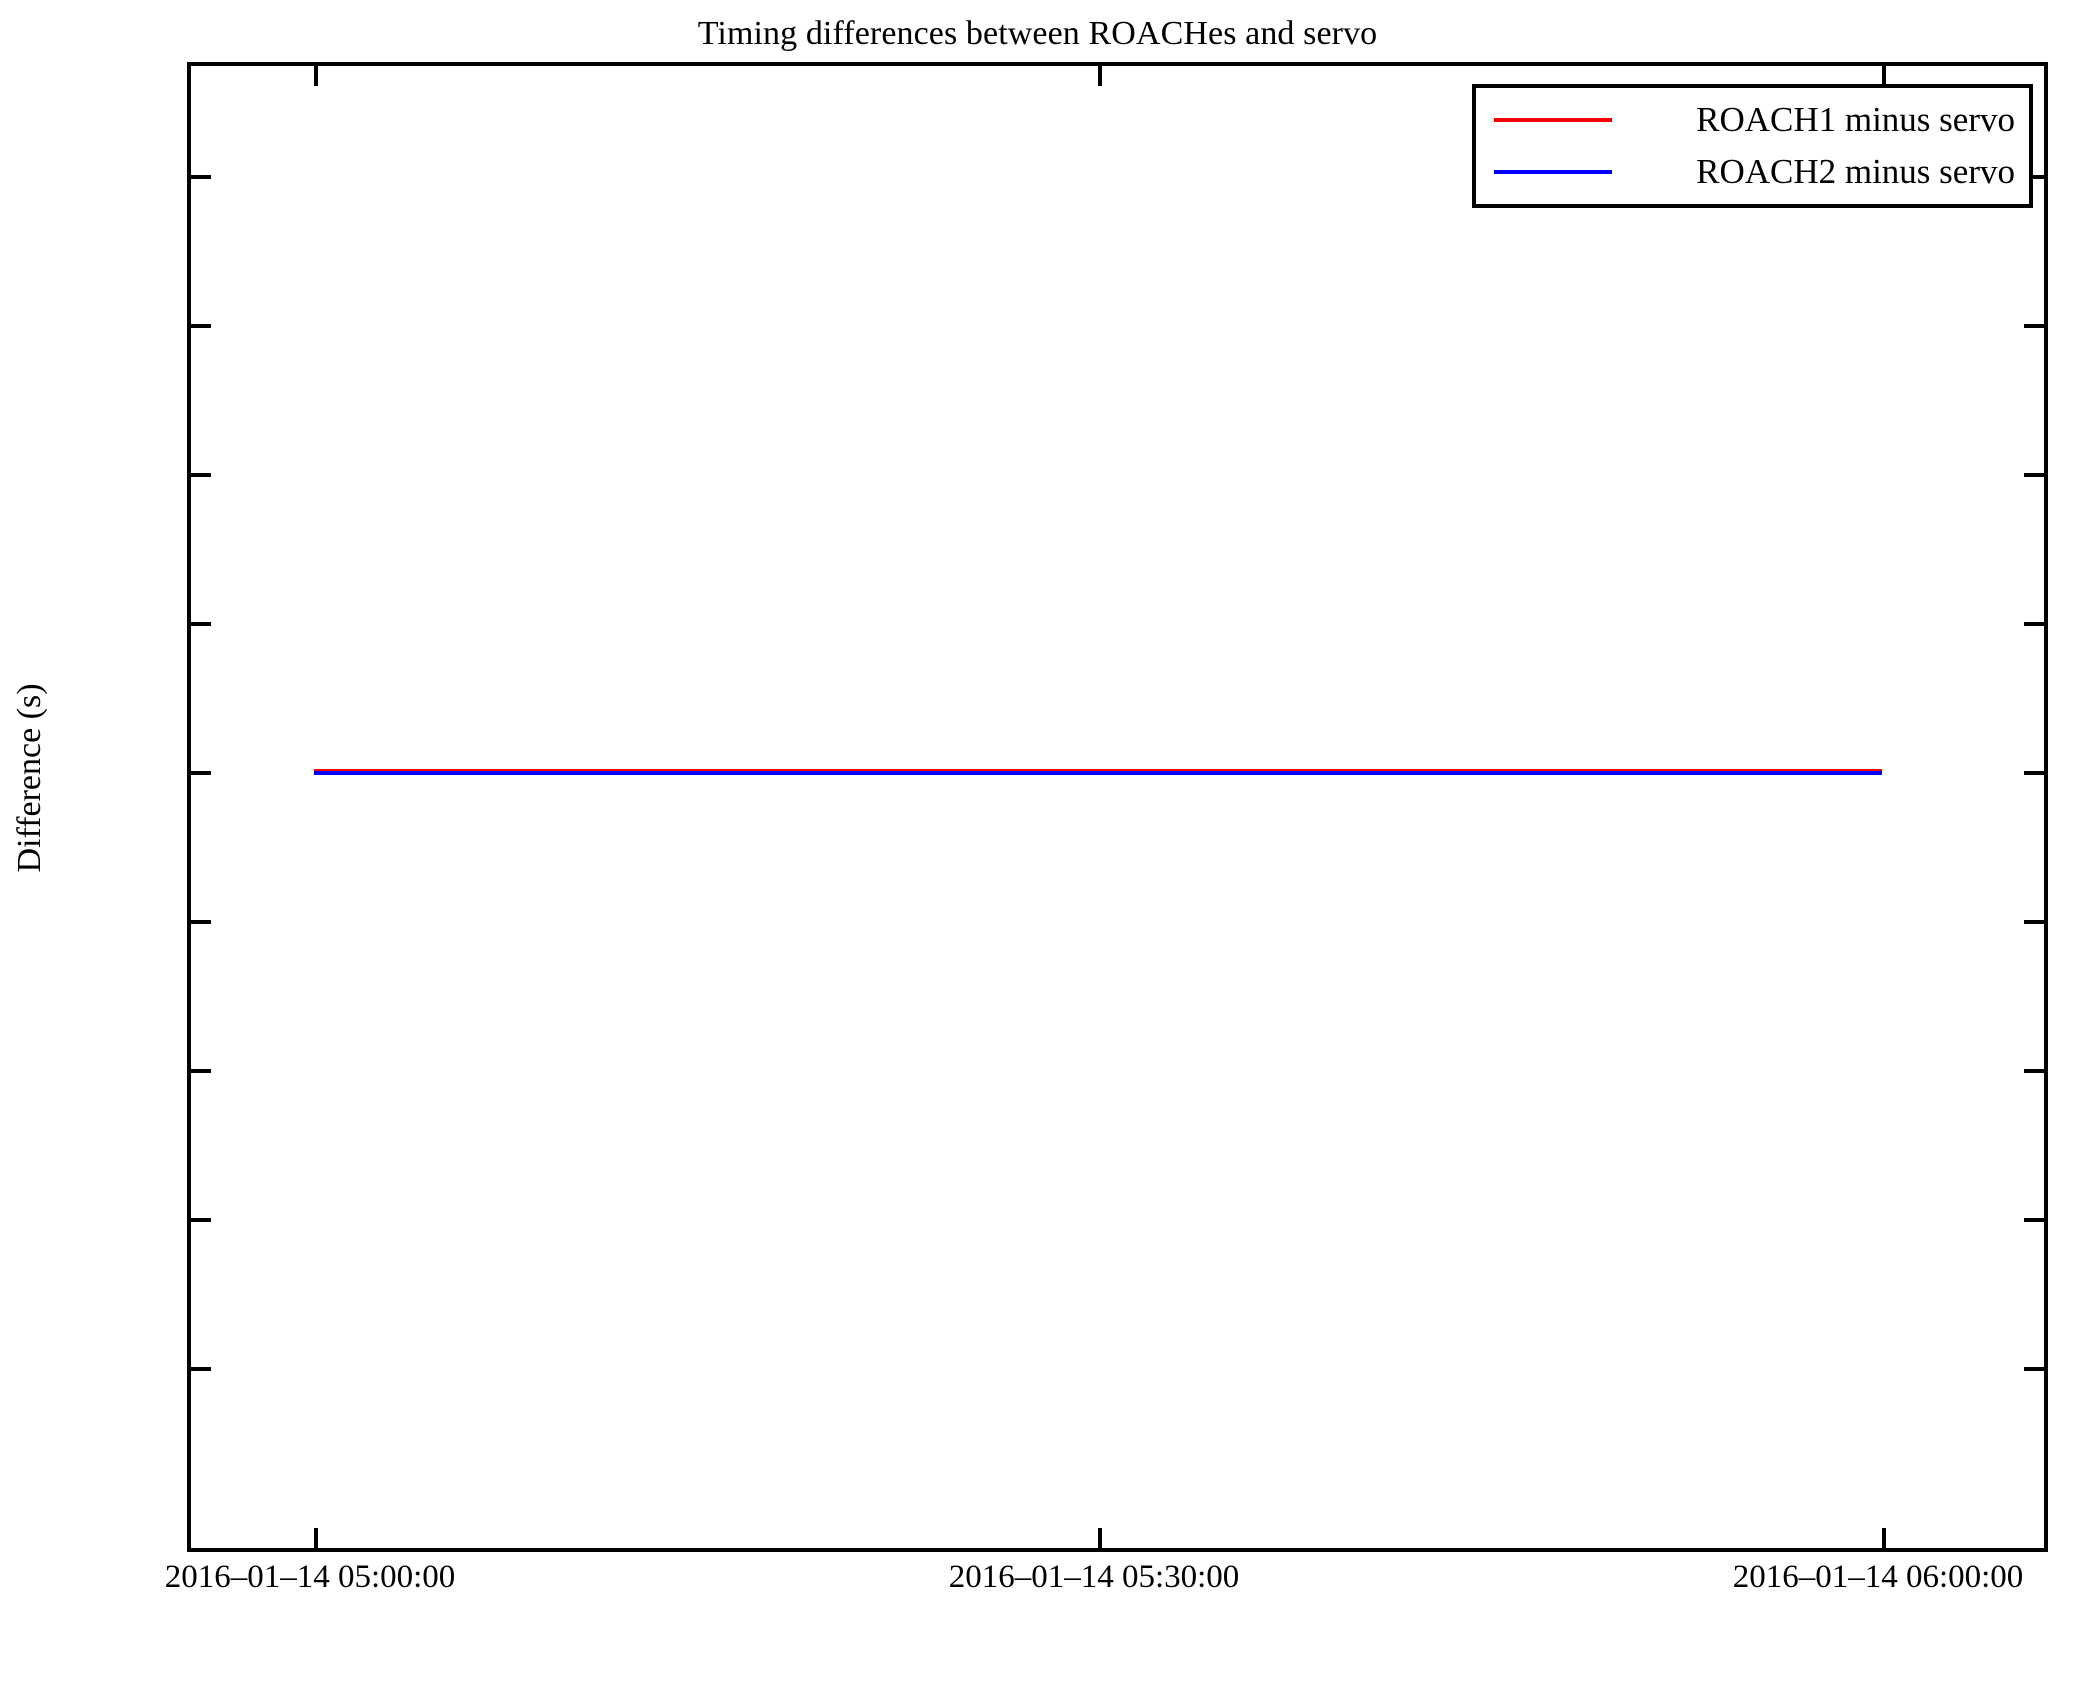 This screenshot has height=1683, width=2075. Describe the element at coordinates (1878, 1577) in the screenshot. I see `x-tick-label-2: 2016–01–14 06:00:00` at that location.